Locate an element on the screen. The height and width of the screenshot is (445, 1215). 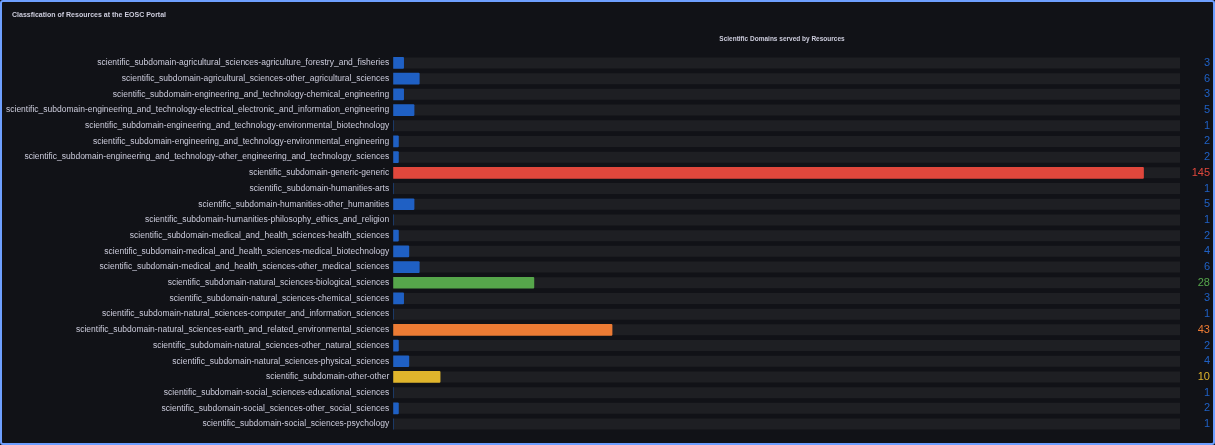
y-tick-label: scientific_subdomain-engineering_and_technology-electrical_electronic_and_information_engineering is located at coordinates (197, 109).